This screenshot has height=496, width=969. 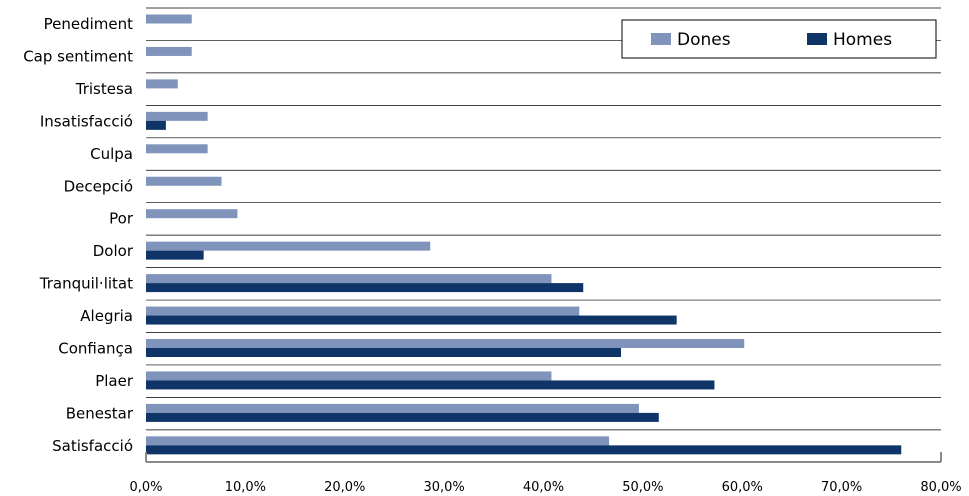 I want to click on bar-homes-confianca, so click(x=384, y=352).